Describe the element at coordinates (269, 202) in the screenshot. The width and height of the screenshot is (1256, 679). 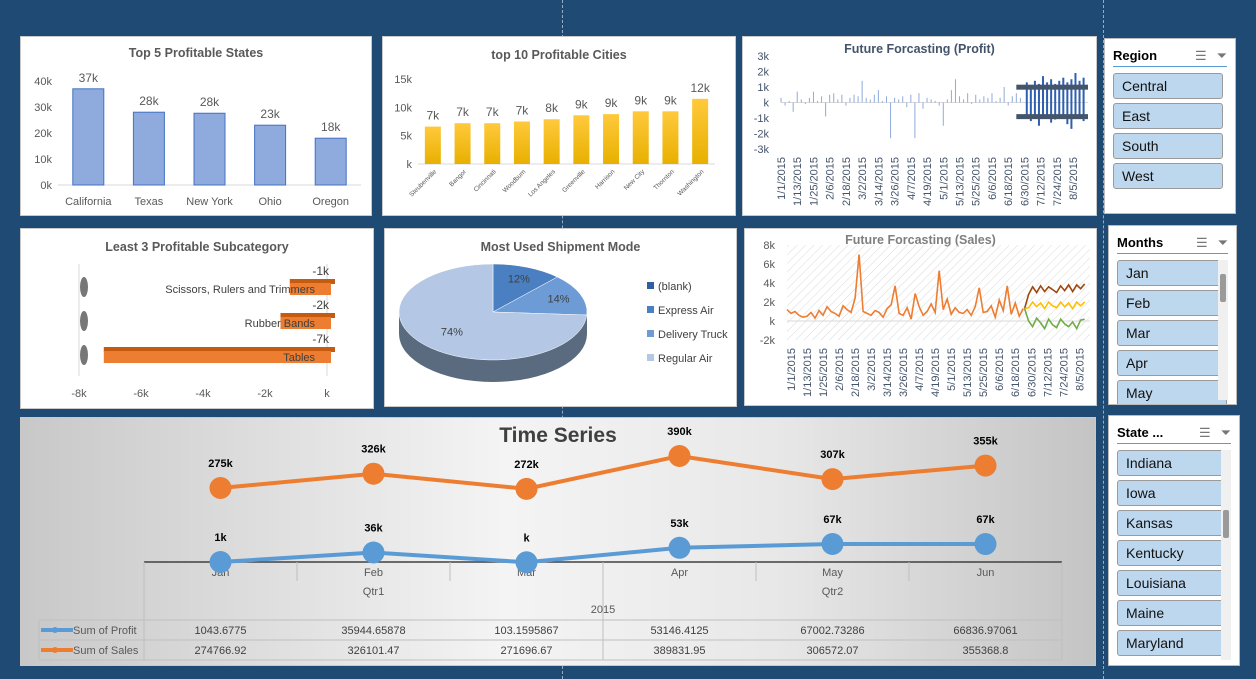
I see `x-tick-label: Ohio` at that location.